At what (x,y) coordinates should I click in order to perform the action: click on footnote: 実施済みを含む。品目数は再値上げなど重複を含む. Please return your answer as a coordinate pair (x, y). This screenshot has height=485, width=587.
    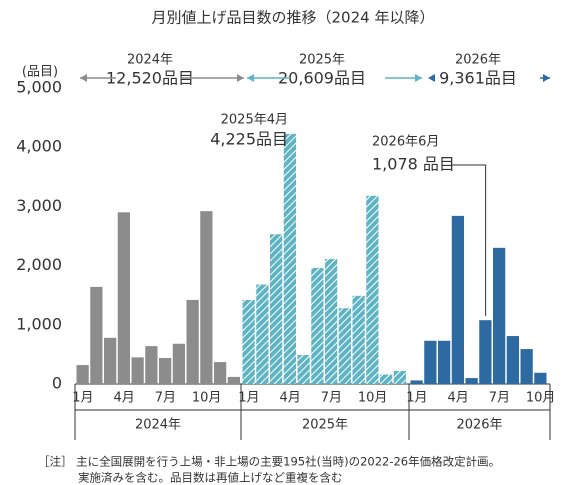
    Looking at the image, I should click on (210, 478).